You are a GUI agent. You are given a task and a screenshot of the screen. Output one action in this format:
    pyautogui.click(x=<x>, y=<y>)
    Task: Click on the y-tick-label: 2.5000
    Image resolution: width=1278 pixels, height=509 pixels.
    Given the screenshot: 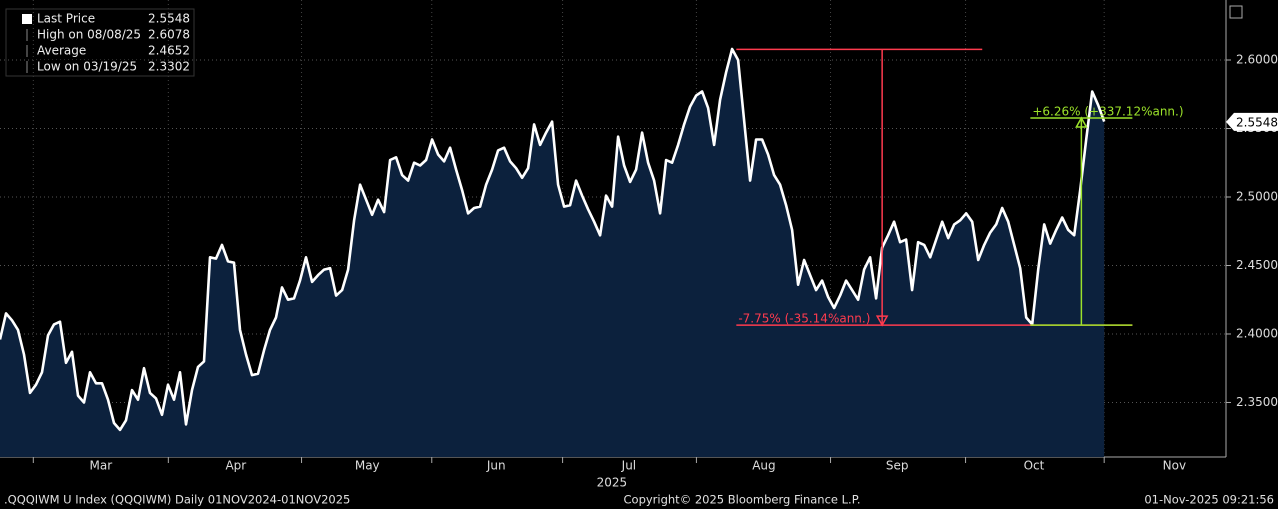 What is the action you would take?
    pyautogui.click(x=1257, y=196)
    